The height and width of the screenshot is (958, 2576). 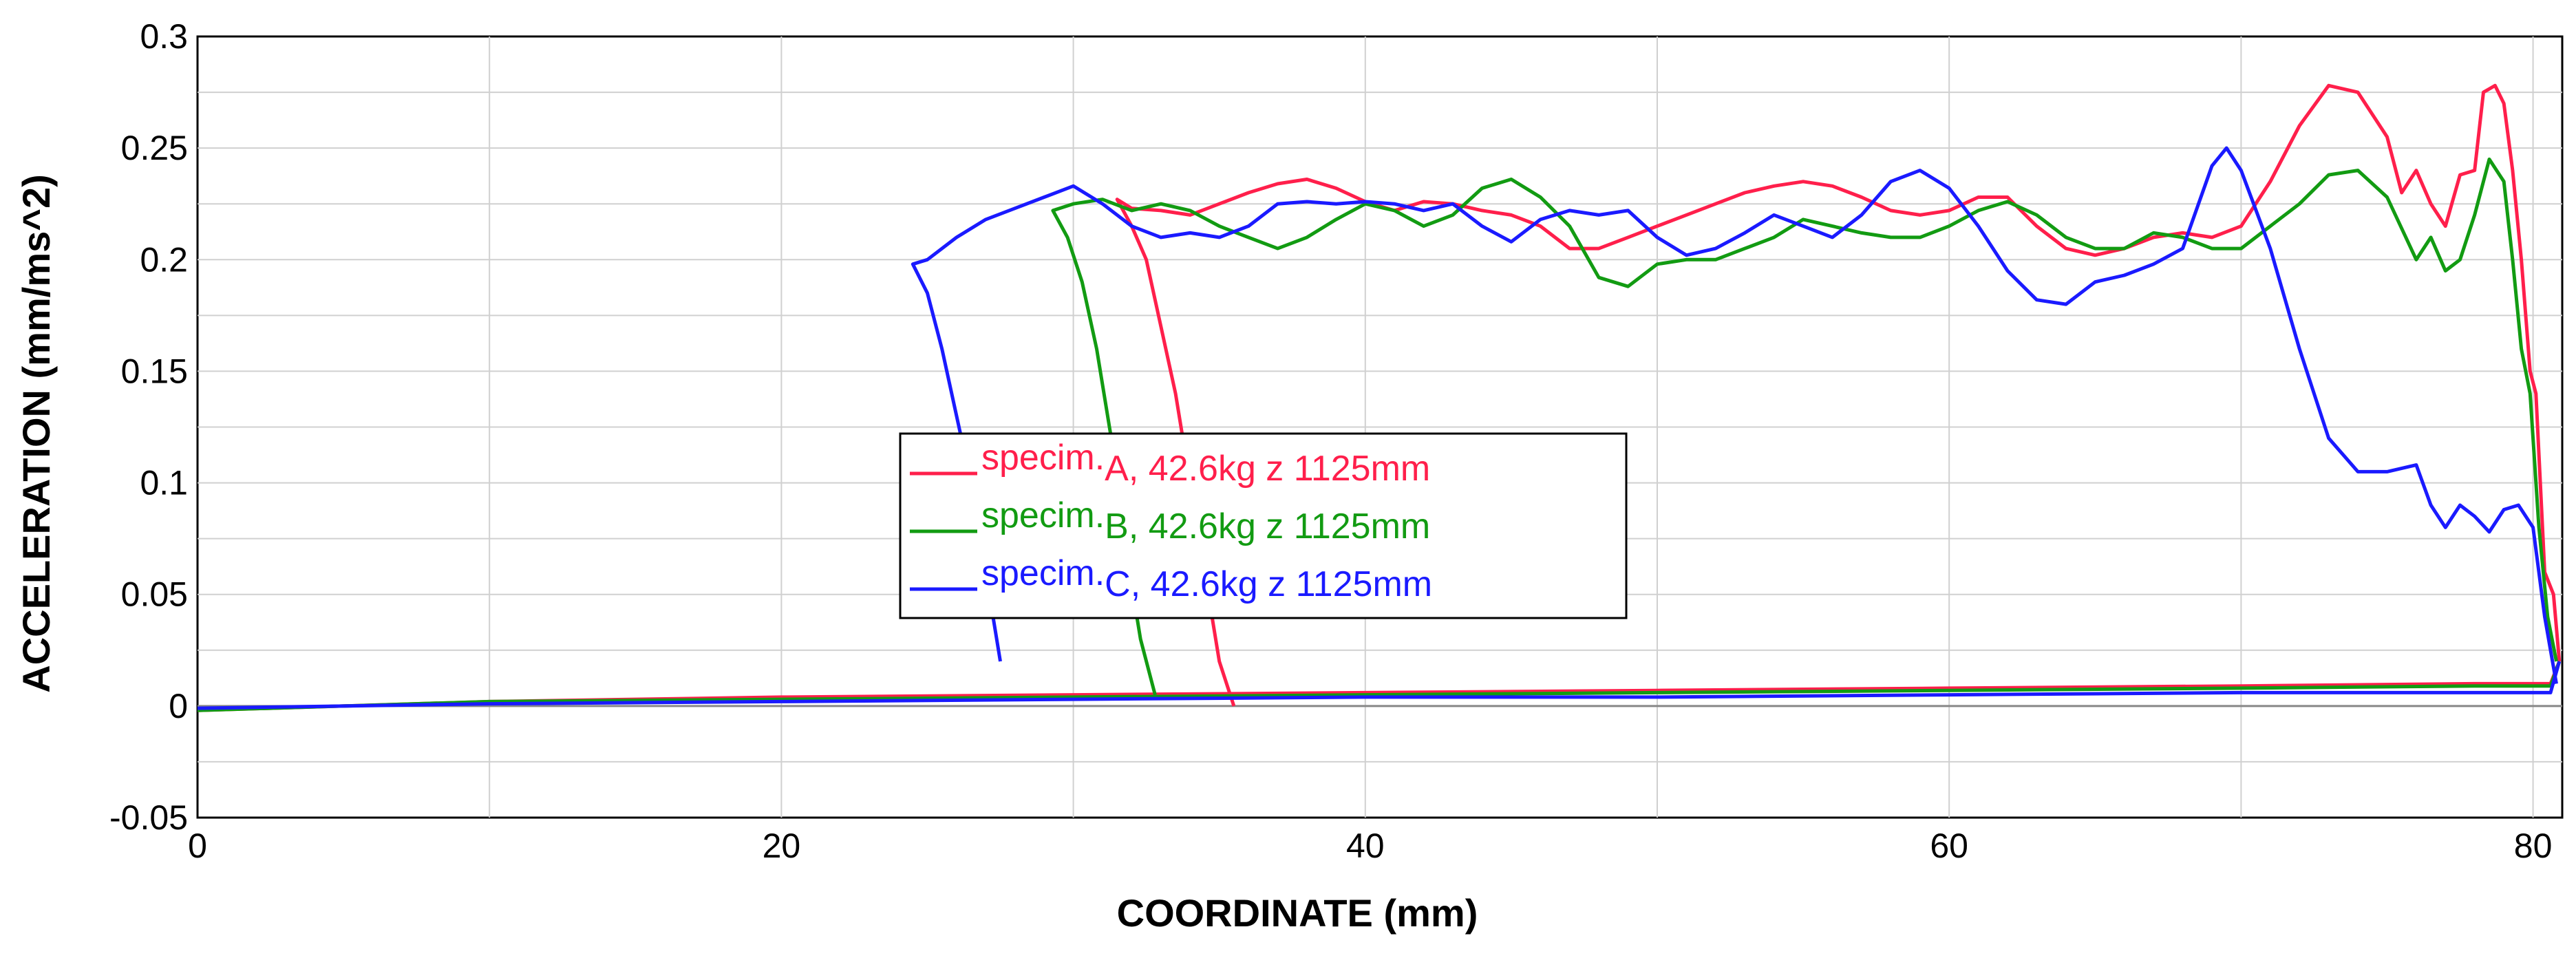 I want to click on x-tick-label: 0, so click(x=197, y=846).